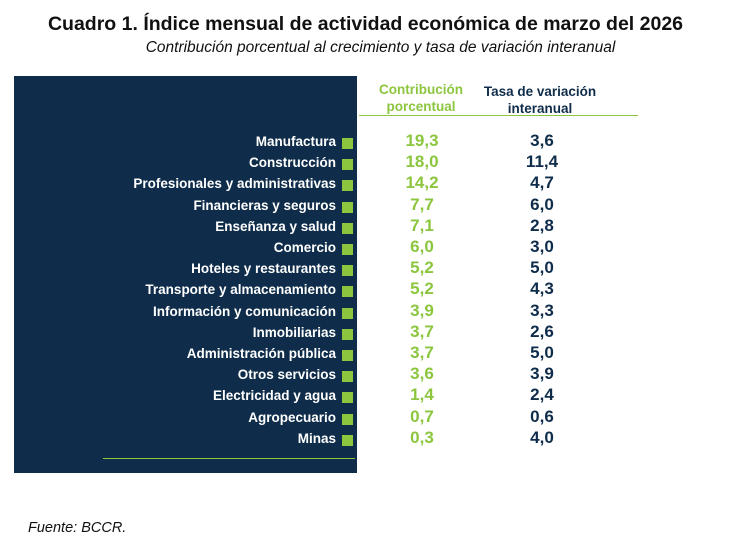 Image resolution: width=731 pixels, height=550 pixels. I want to click on header-divider, so click(498, 115).